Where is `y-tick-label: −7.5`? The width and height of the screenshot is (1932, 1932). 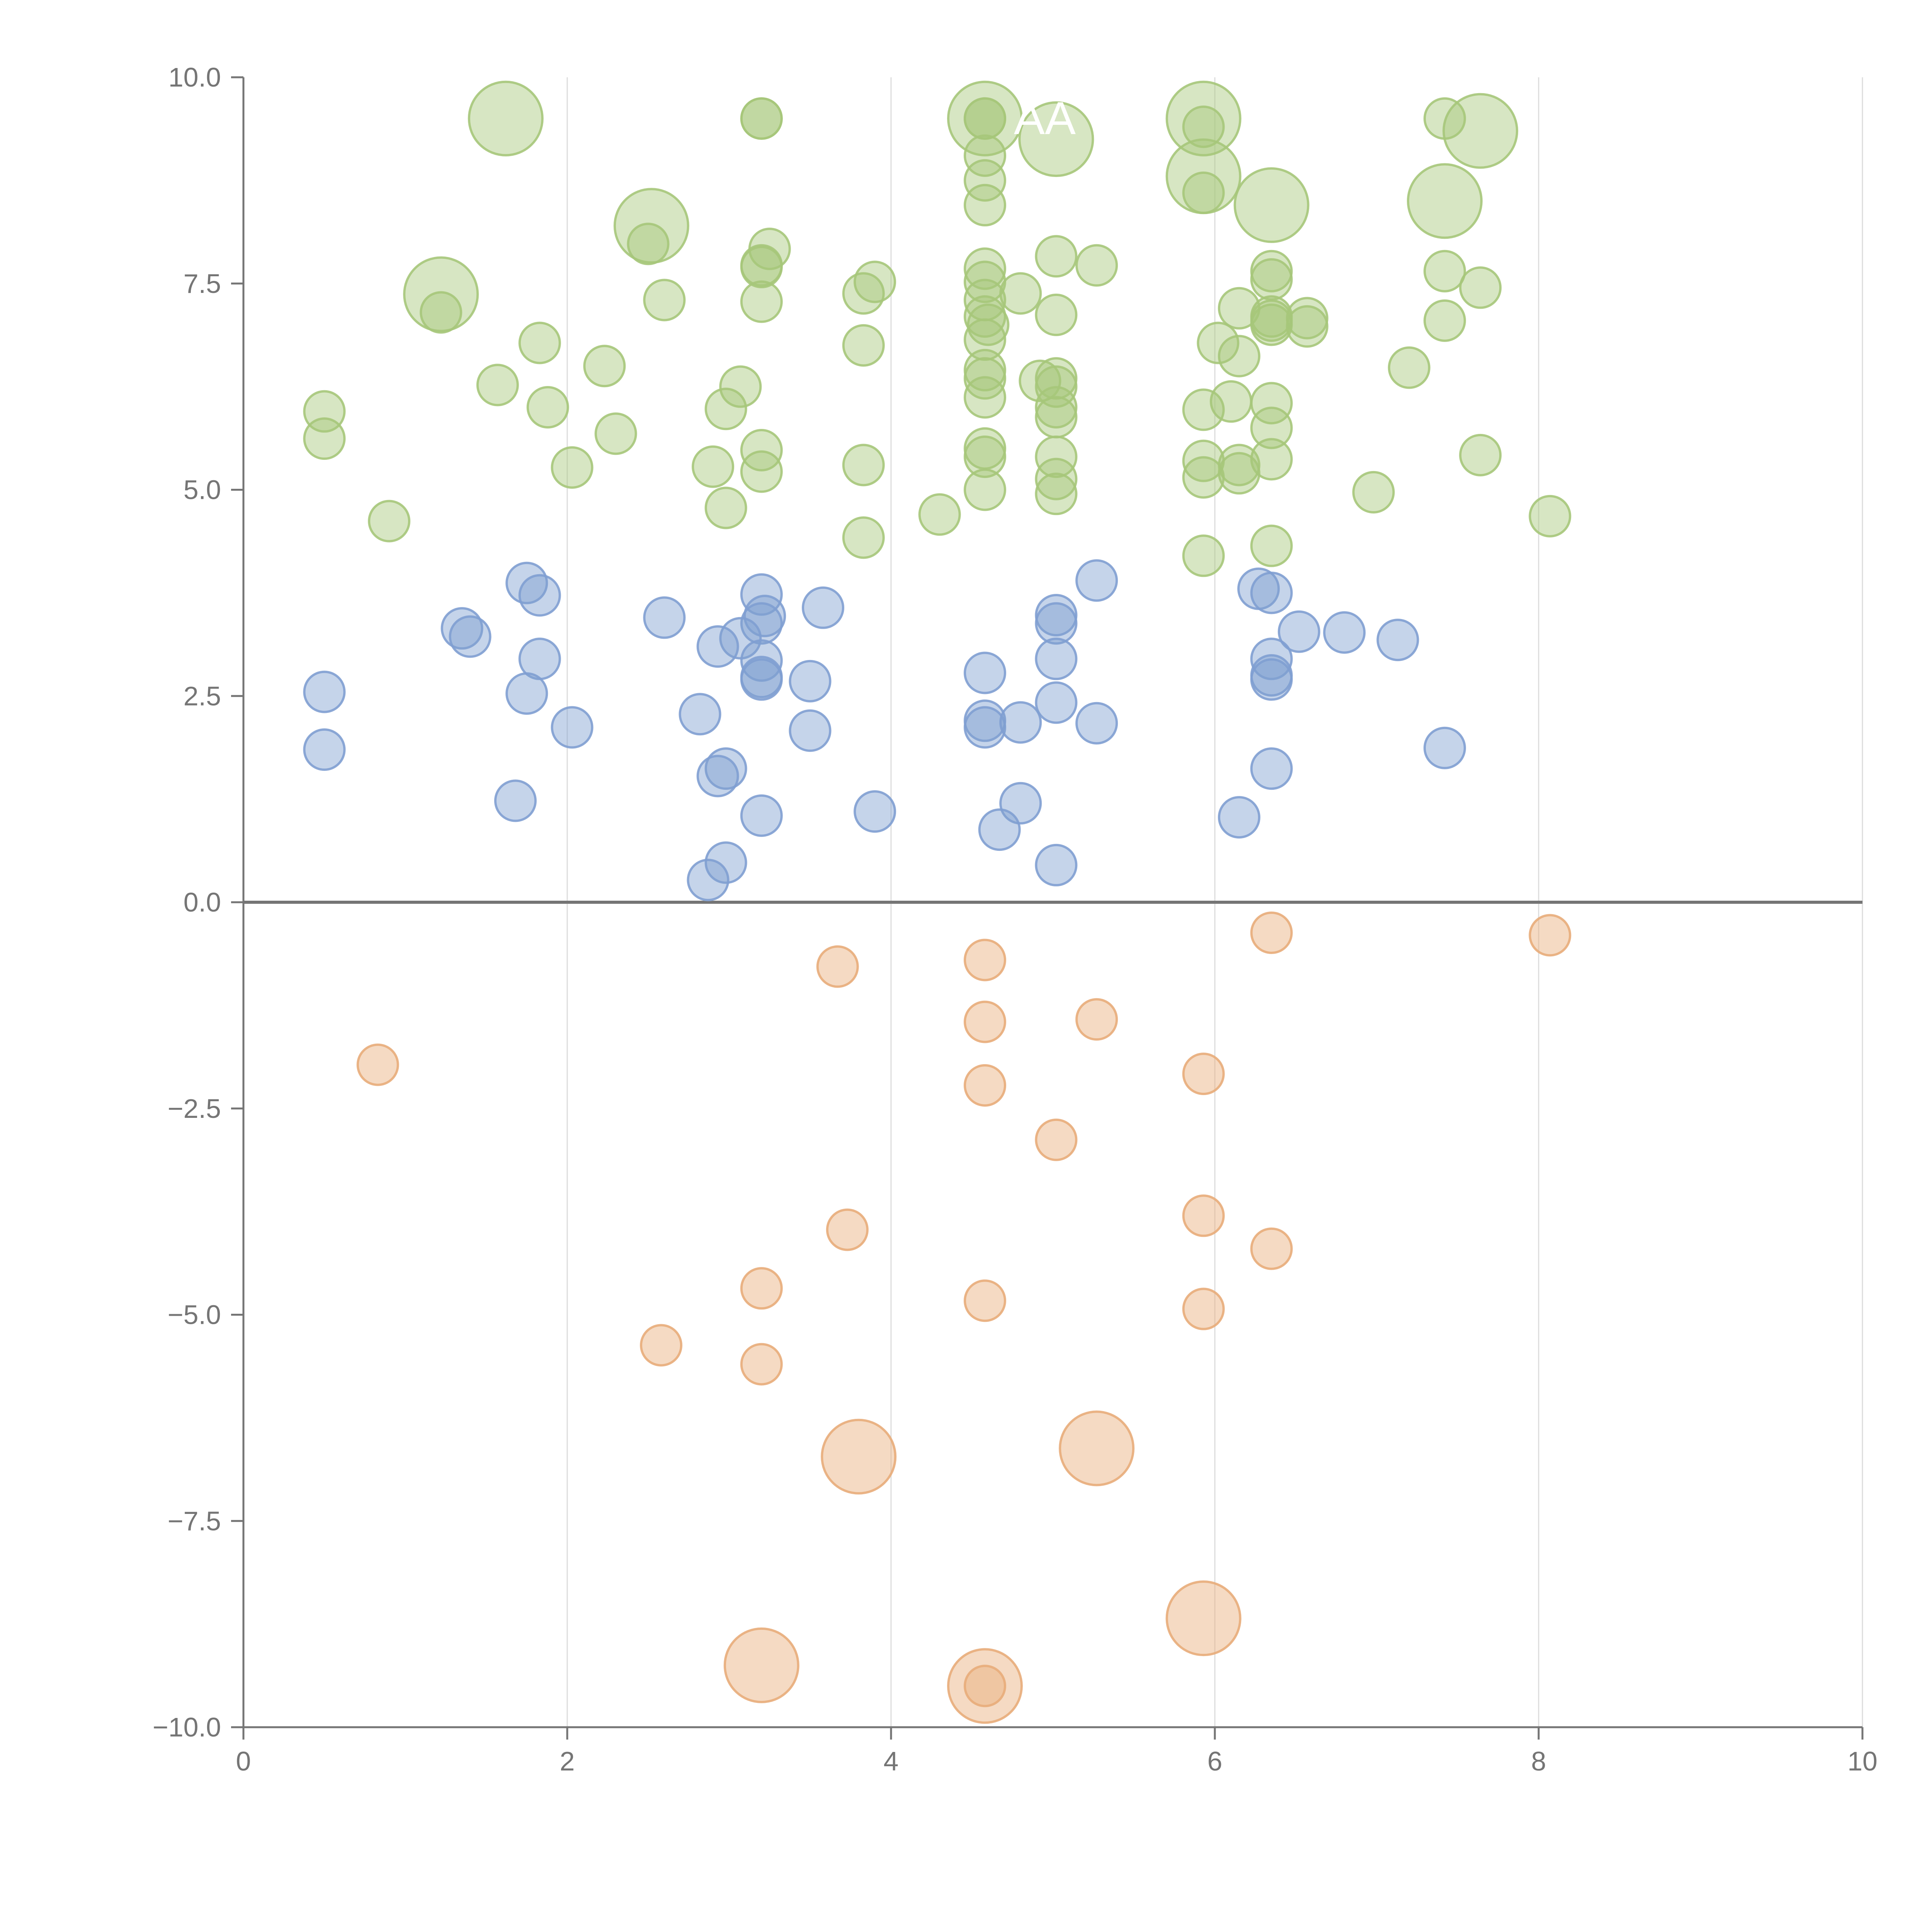 y-tick-label: −7.5 is located at coordinates (194, 1521).